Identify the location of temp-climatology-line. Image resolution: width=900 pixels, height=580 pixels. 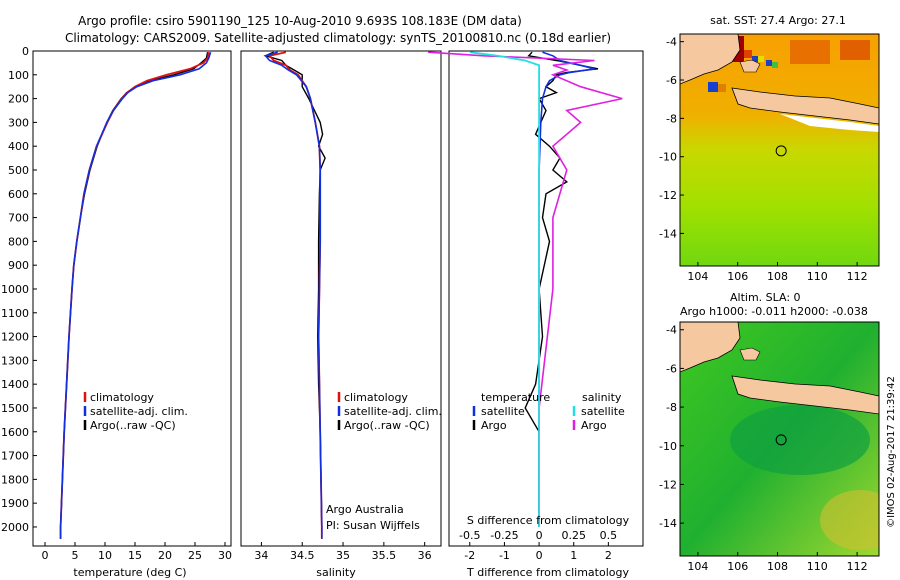
(134, 295).